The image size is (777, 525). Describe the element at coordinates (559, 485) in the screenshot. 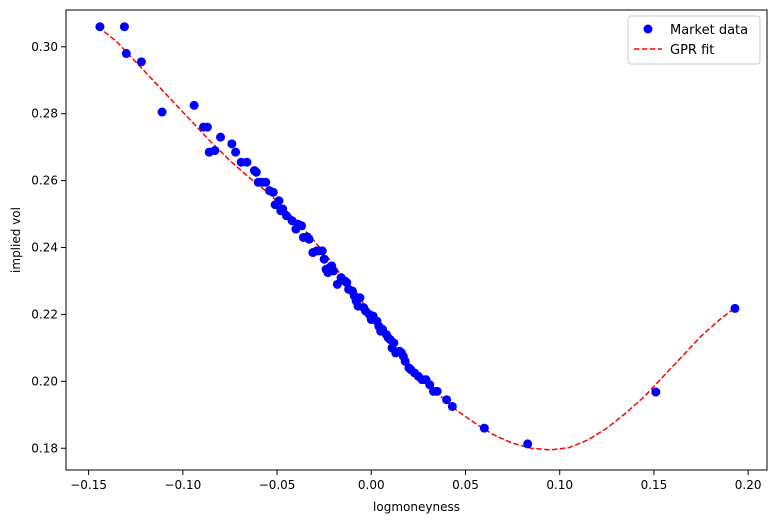

I see `x-tick-label: 0.10` at that location.